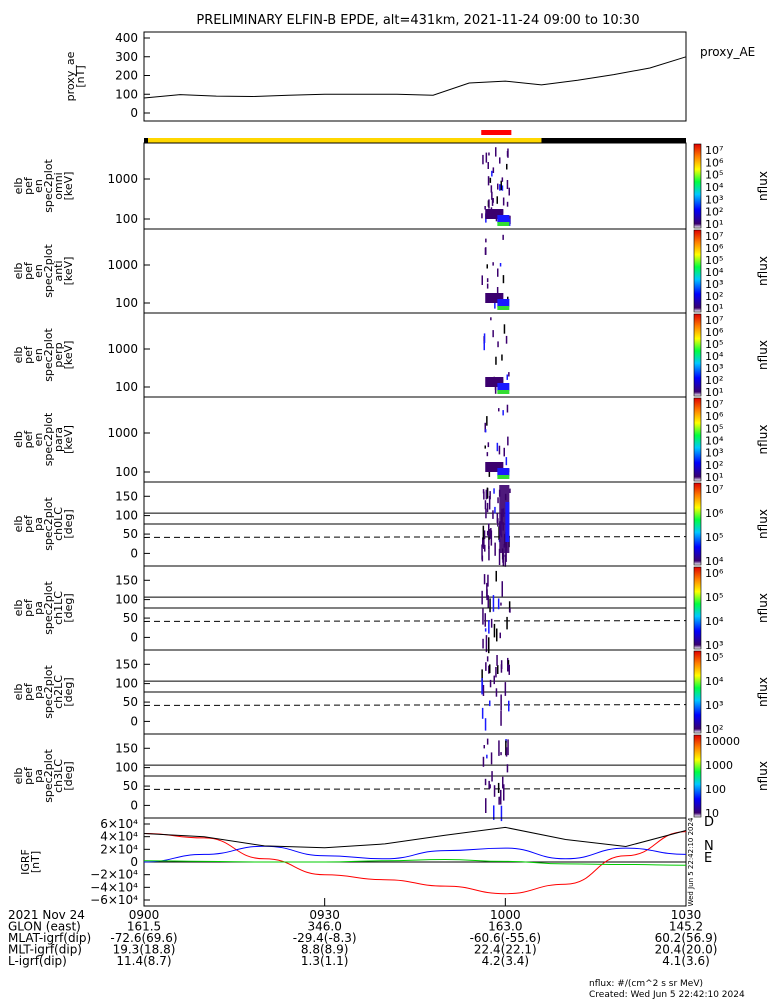  I want to click on igrf-ylabel: IGRF[nT], so click(30, 862).